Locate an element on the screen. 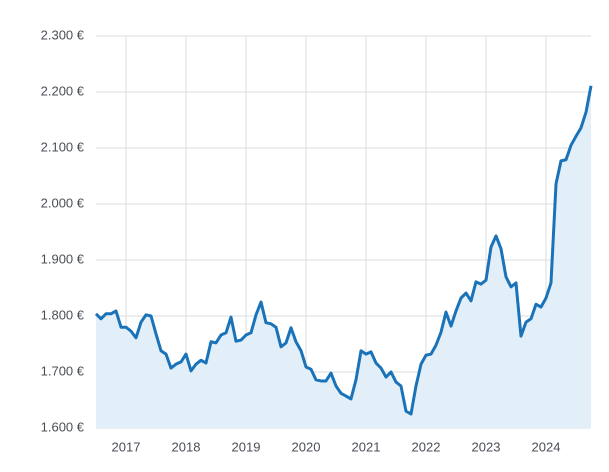 This screenshot has width=609, height=472. x-tick-label: 2020 is located at coordinates (306, 446).